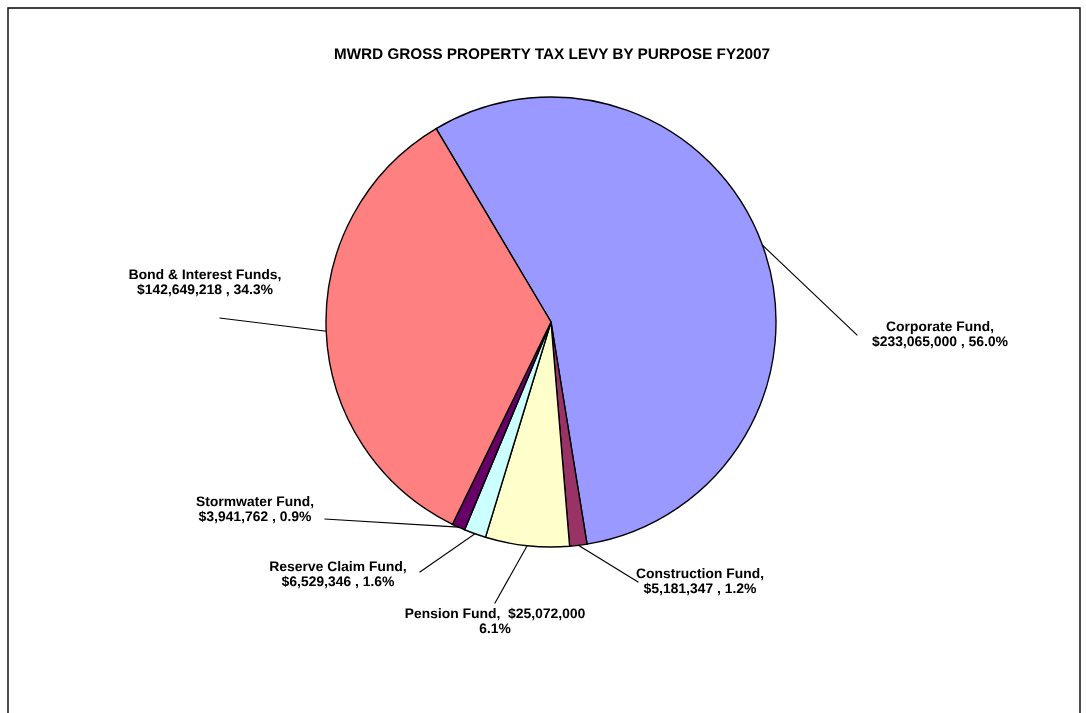  Describe the element at coordinates (495, 620) in the screenshot. I see `slice-label: Pension Fund, $25,072,000 6.1%` at that location.